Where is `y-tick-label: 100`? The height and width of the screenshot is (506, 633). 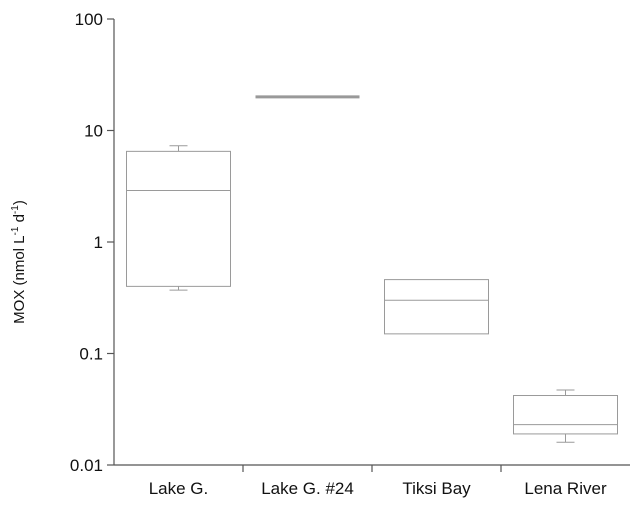
y-tick-label: 100 is located at coordinates (89, 19).